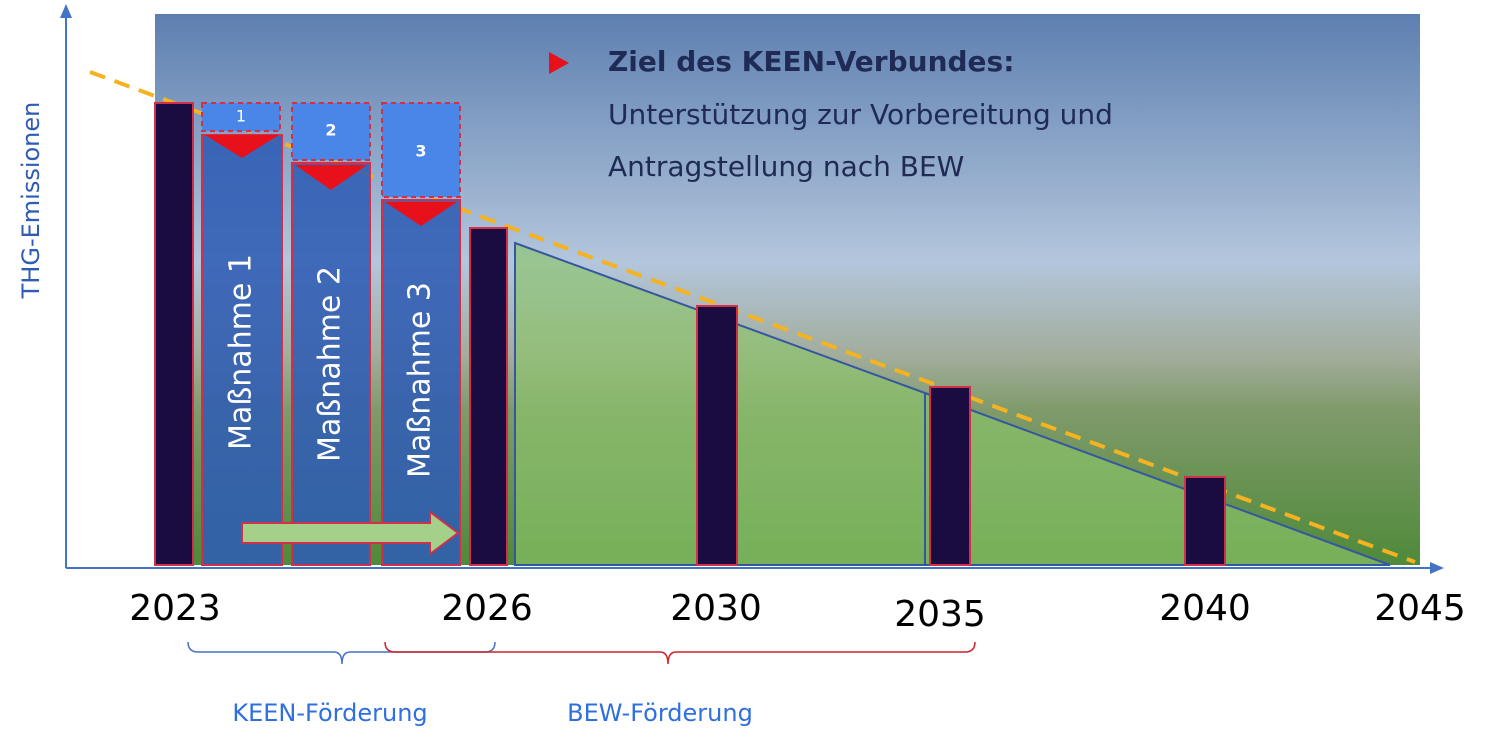 This screenshot has height=729, width=1496. Describe the element at coordinates (717, 435) in the screenshot. I see `bar-2030` at that location.